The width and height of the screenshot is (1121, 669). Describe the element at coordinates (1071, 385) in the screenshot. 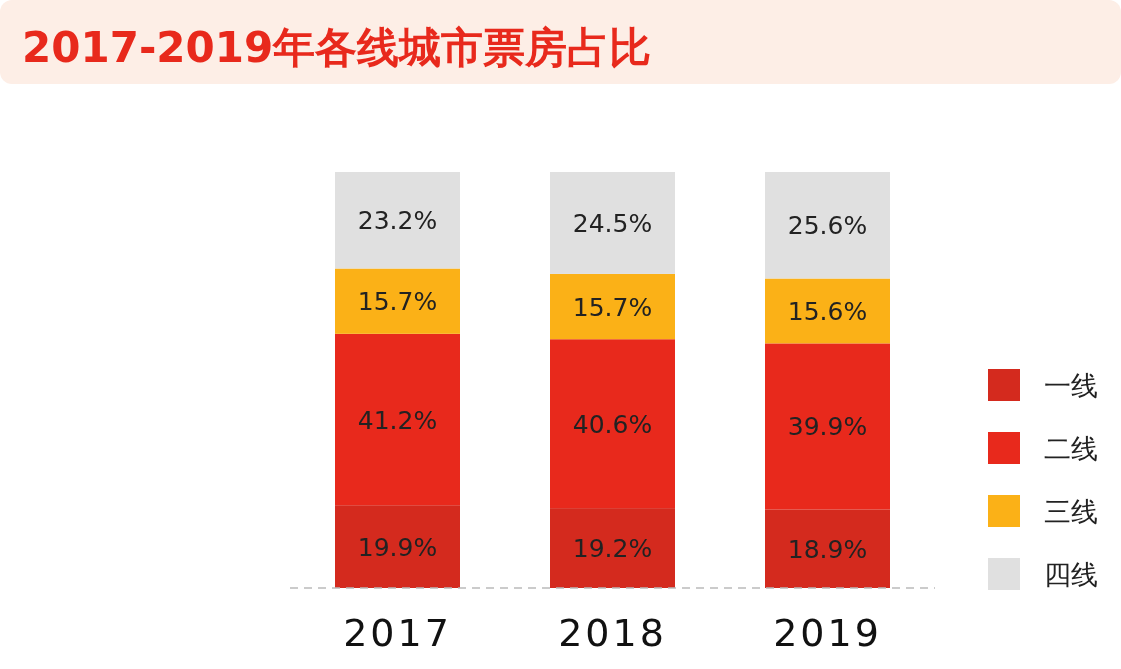

I see `legend-label: 一线` at that location.